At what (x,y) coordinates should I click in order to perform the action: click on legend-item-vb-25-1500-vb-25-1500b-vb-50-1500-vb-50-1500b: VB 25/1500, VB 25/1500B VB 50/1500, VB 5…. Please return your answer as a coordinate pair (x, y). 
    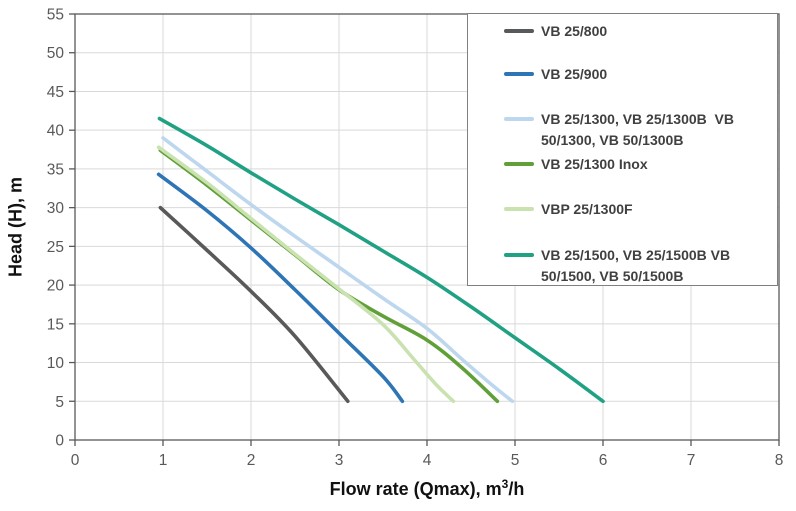
    Looking at the image, I should click on (619, 266).